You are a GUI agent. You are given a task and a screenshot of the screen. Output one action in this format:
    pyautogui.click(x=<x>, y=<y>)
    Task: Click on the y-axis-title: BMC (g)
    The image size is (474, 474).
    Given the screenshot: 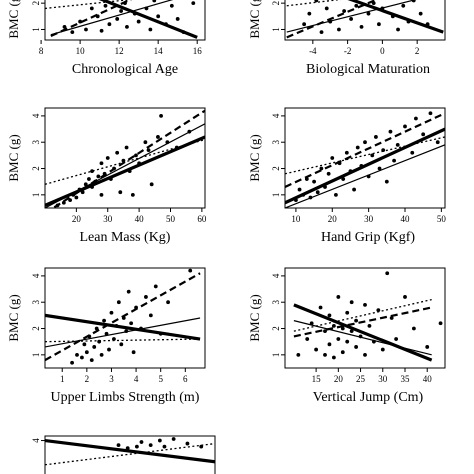 What is the action you would take?
    pyautogui.click(x=254, y=19)
    